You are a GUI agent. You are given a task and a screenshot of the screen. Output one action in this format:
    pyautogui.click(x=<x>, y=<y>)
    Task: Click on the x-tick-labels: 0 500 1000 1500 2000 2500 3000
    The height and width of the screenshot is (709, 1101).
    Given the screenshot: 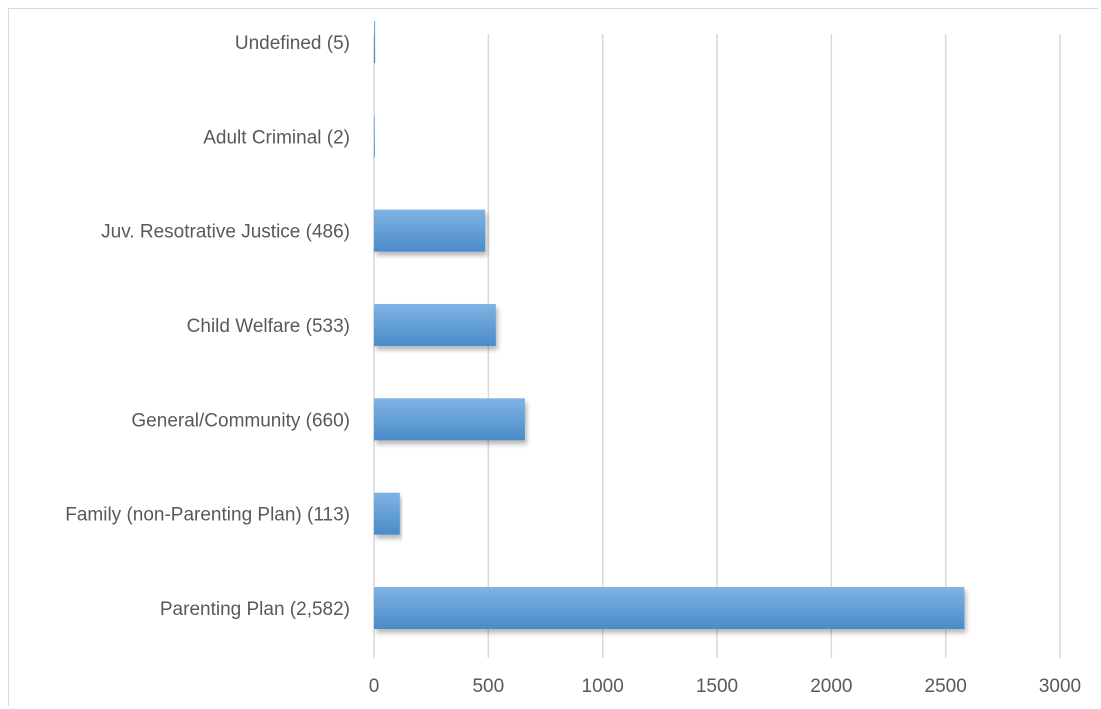 What is the action you would take?
    pyautogui.click(x=725, y=686)
    